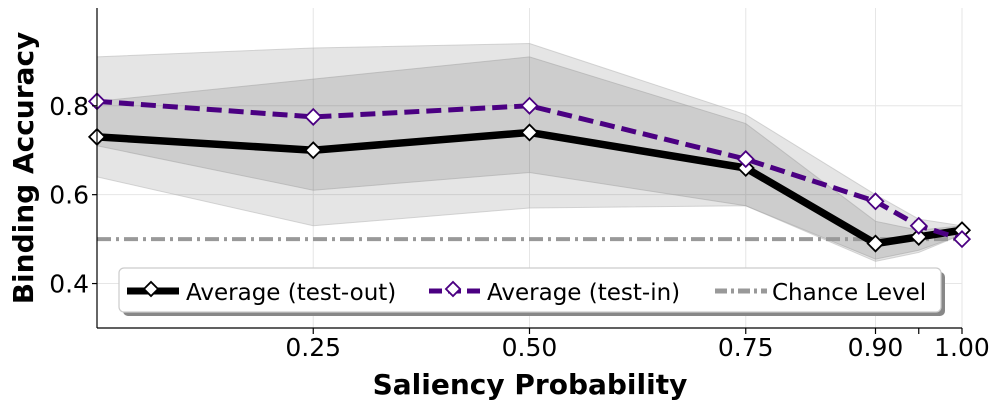  Describe the element at coordinates (23, 168) in the screenshot. I see `y-axis-title: Binding Accuracy` at that location.